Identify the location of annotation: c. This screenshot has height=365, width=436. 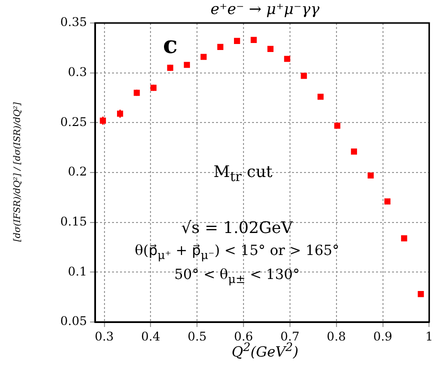
(170, 44).